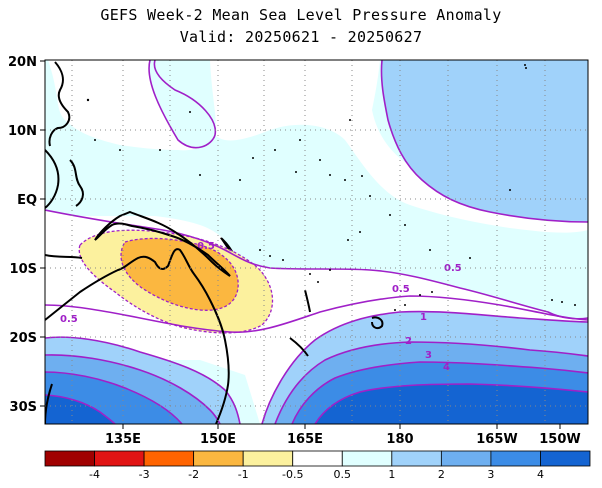 This screenshot has height=488, width=602. What do you see at coordinates (123, 439) in the screenshot?
I see `lon-label-135e: 135E` at bounding box center [123, 439].